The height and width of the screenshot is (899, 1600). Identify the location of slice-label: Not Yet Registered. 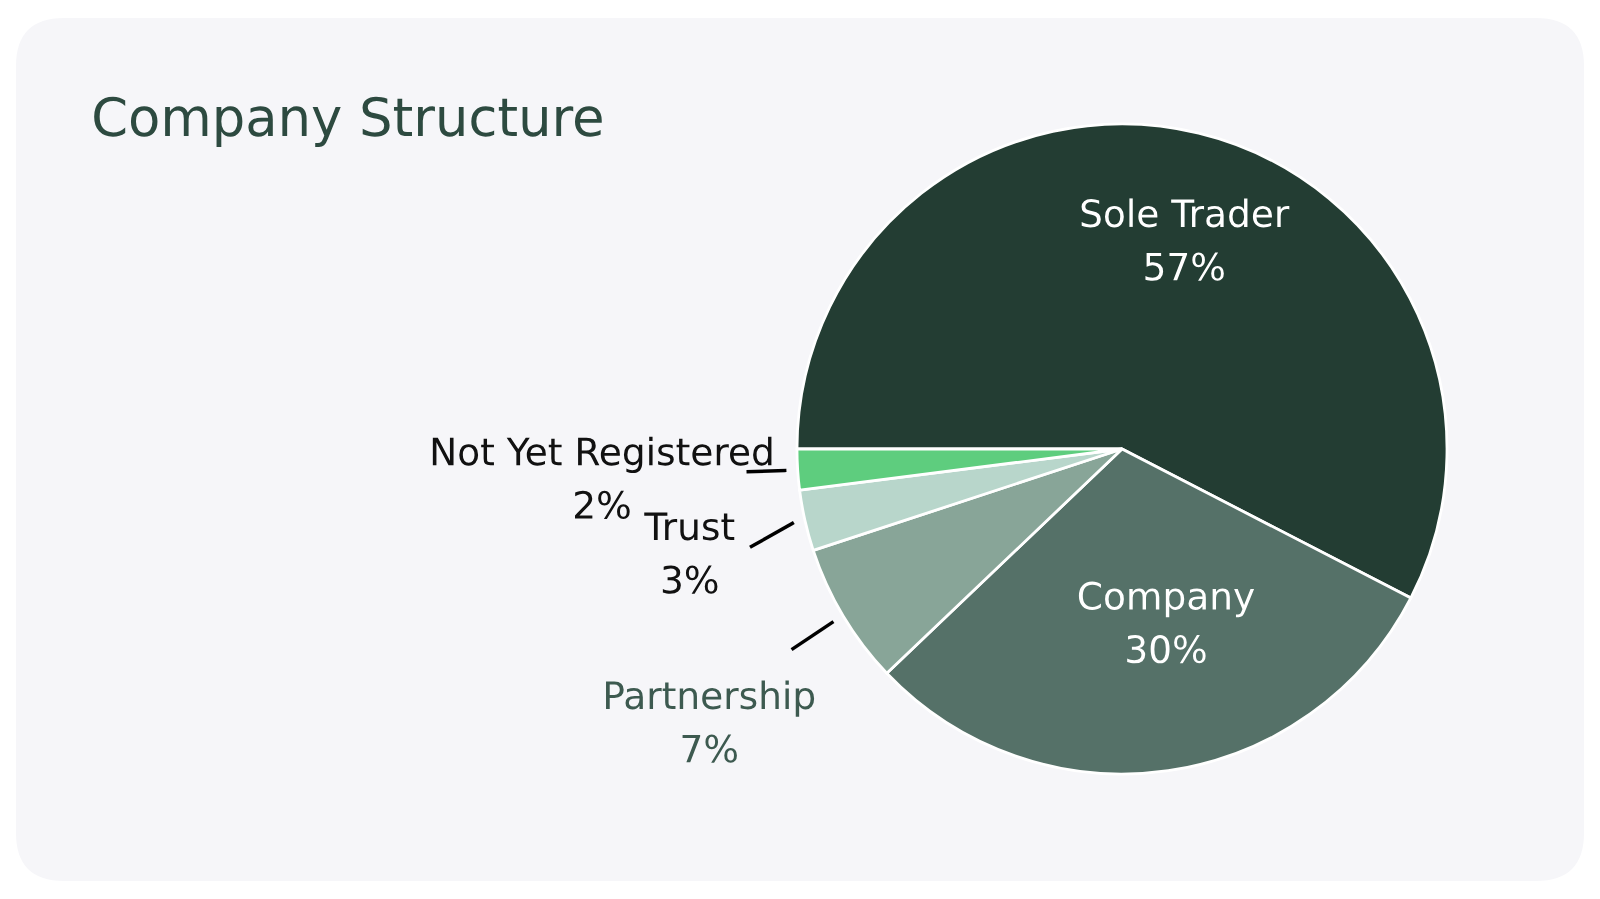
(602, 454).